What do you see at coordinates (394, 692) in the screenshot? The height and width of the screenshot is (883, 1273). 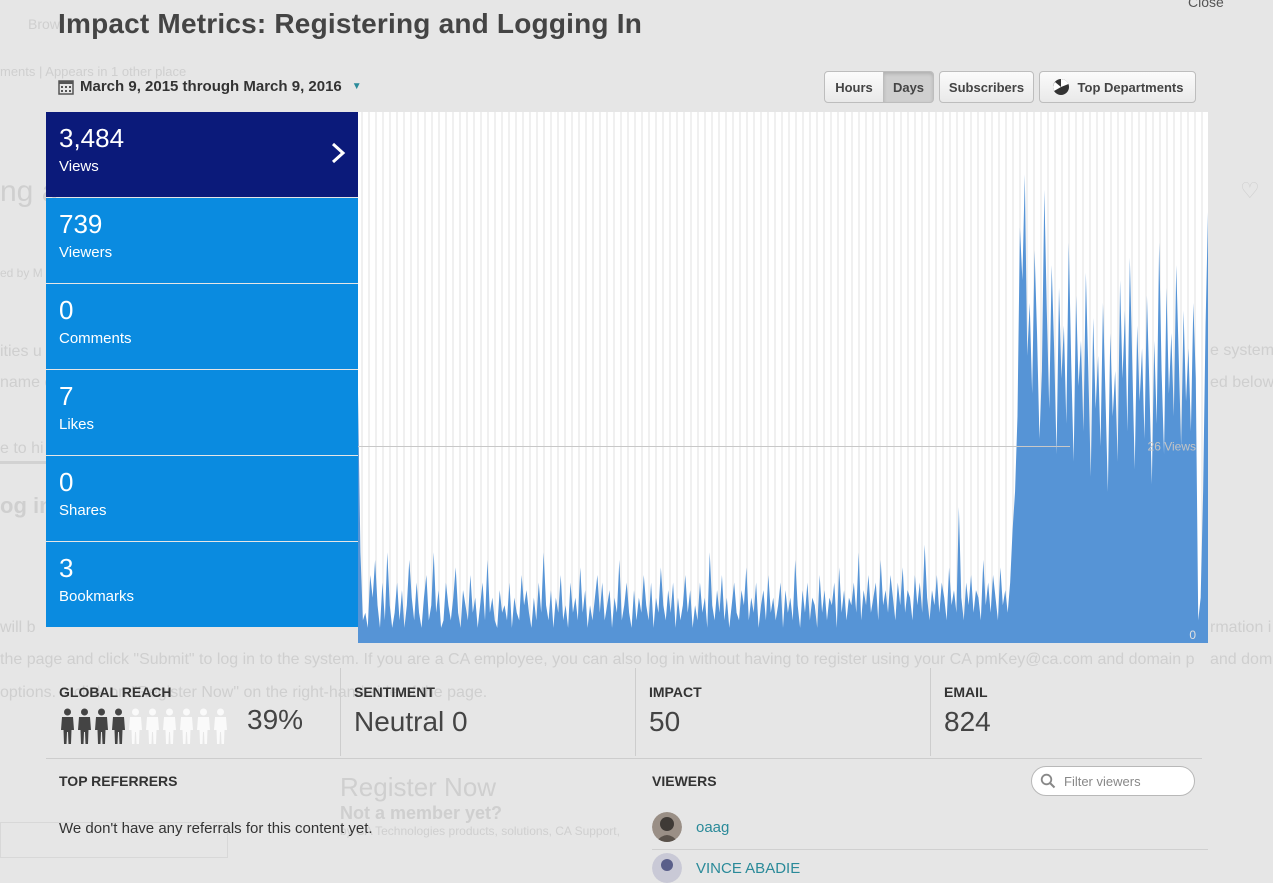 I see `stat-label: SENTIMENT` at bounding box center [394, 692].